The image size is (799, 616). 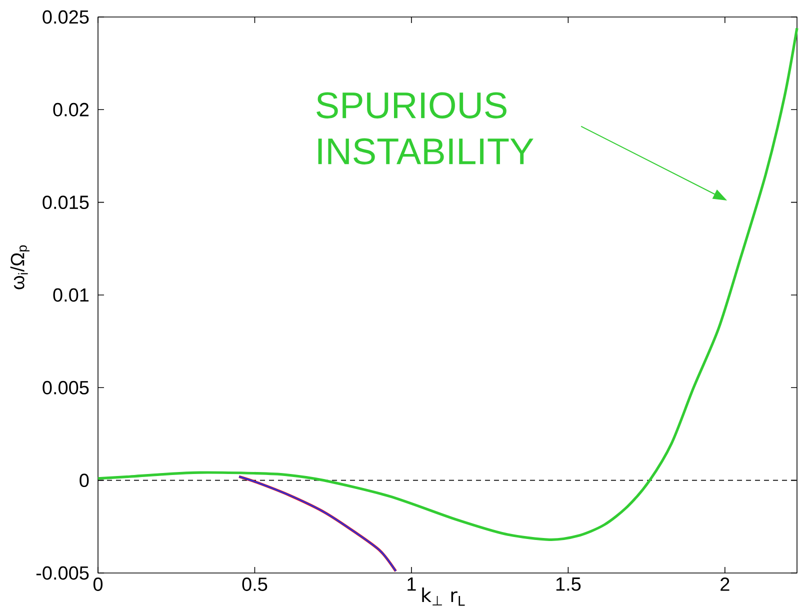 I want to click on y-tick-label: 0.025, so click(x=65, y=17).